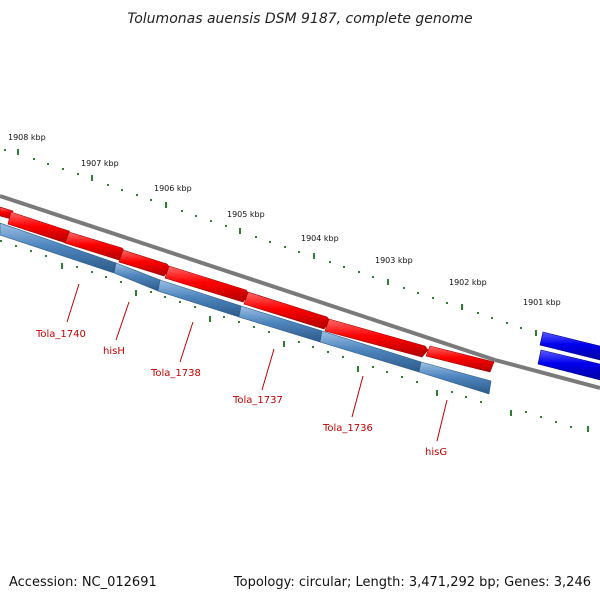 This screenshot has width=600, height=600. I want to click on scale-label: 1902 kbp, so click(468, 282).